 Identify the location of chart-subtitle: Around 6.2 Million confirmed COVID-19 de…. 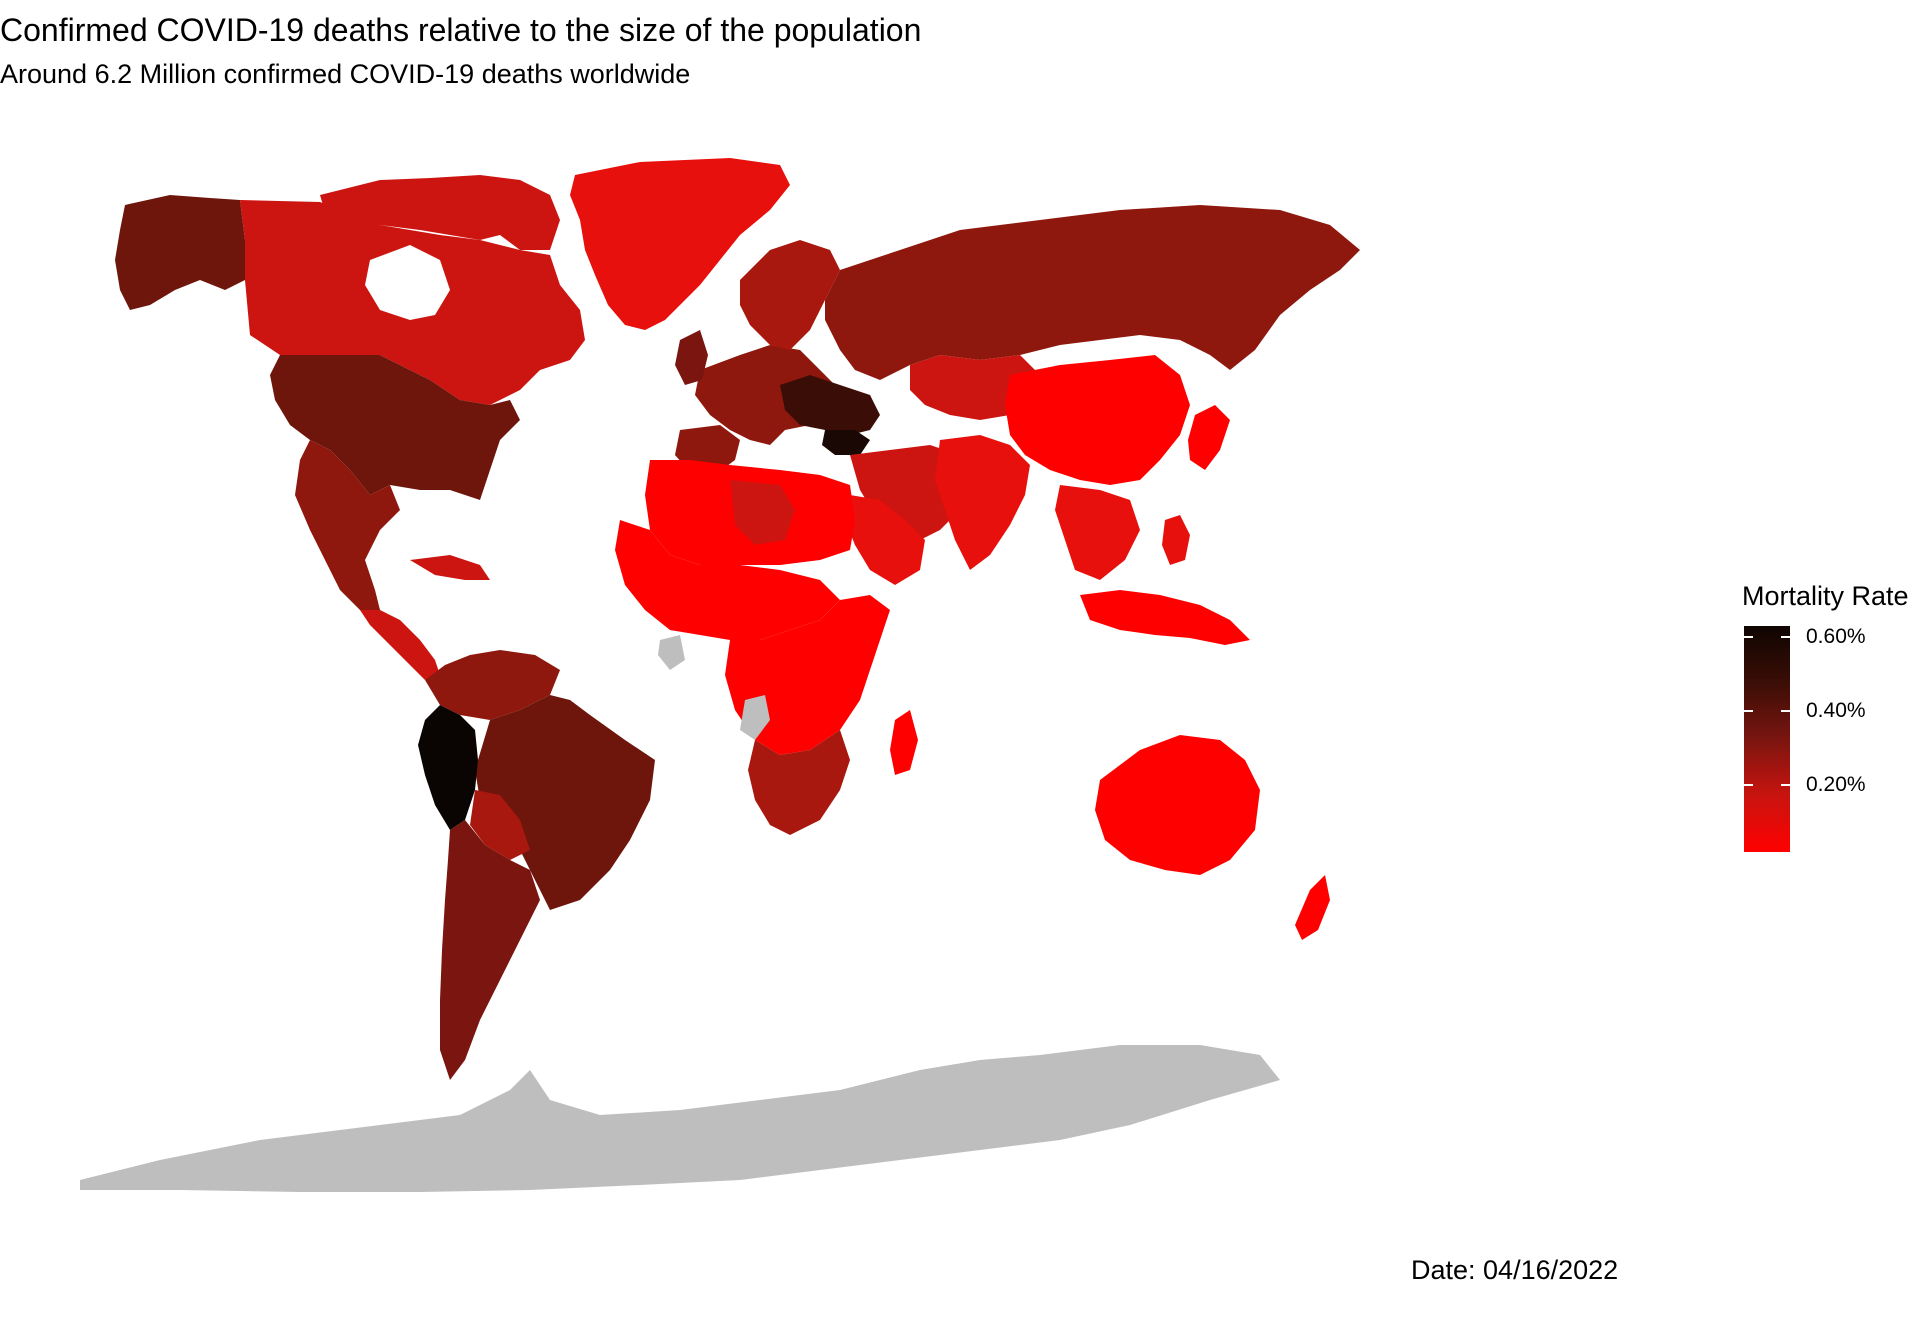
(345, 74).